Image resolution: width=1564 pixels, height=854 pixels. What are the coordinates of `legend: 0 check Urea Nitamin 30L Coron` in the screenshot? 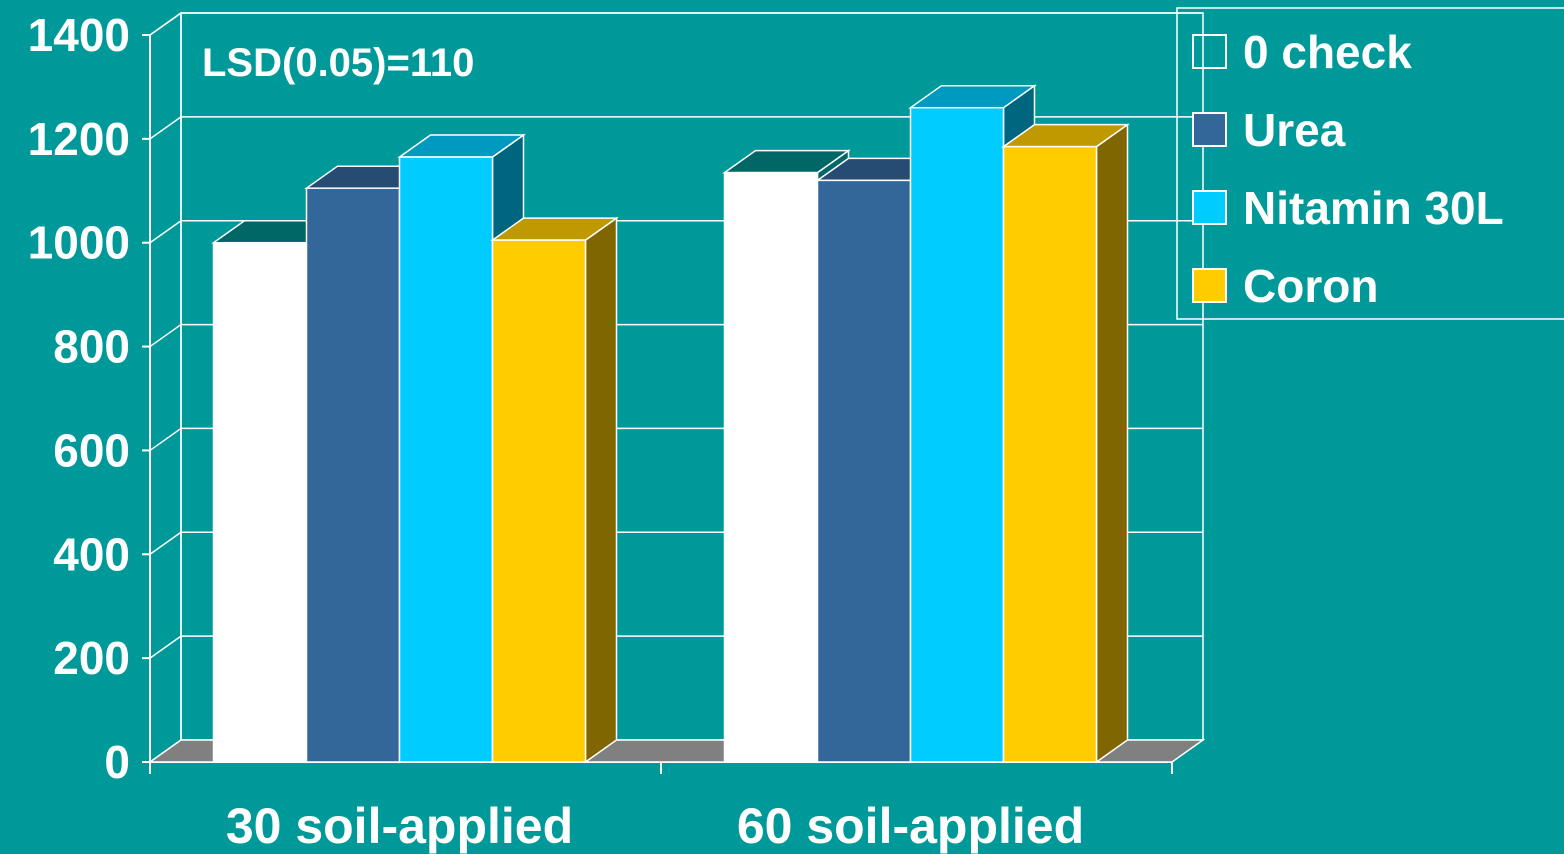 It's located at (1370, 163).